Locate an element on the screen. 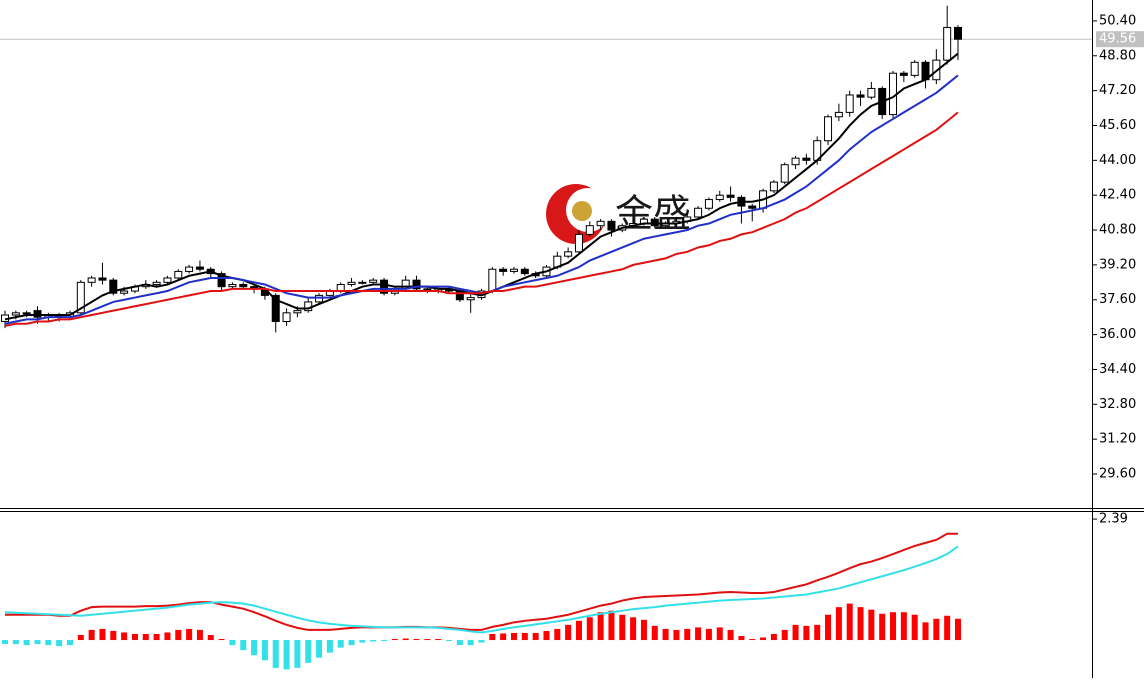  logo-dot is located at coordinates (582, 211).